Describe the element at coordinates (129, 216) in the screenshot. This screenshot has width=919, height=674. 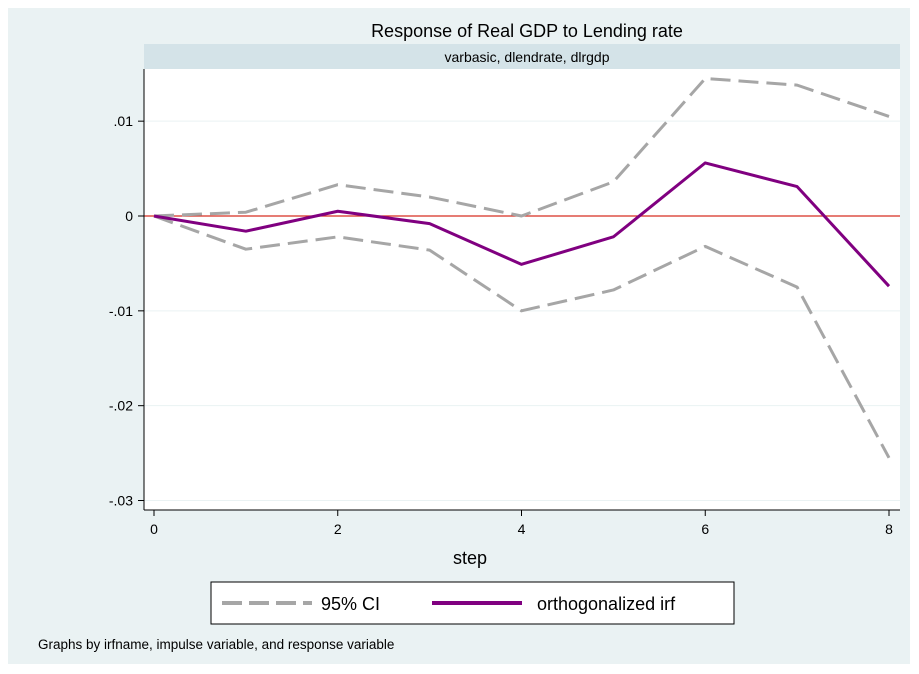
I see `y-tick-label: 0` at that location.